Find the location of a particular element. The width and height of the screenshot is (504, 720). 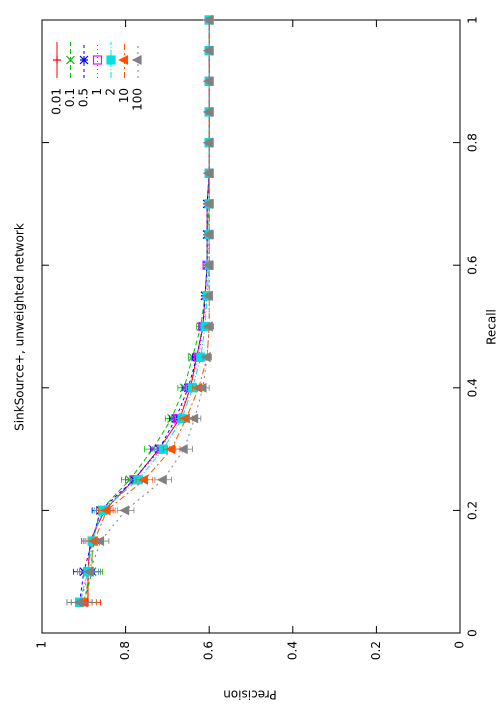

legend-label: 2 is located at coordinates (111, 92).